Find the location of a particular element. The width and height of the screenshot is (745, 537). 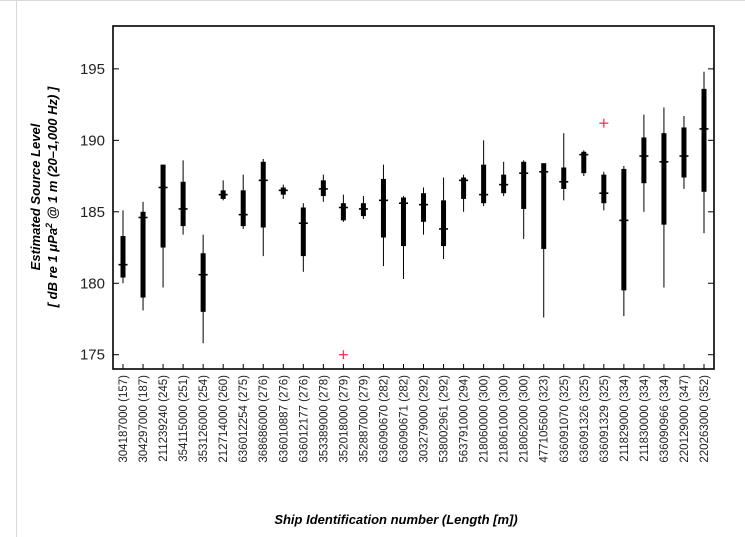

y-axis-title-line2-prefix: [ dB re 1 μPa is located at coordinates (52, 268).